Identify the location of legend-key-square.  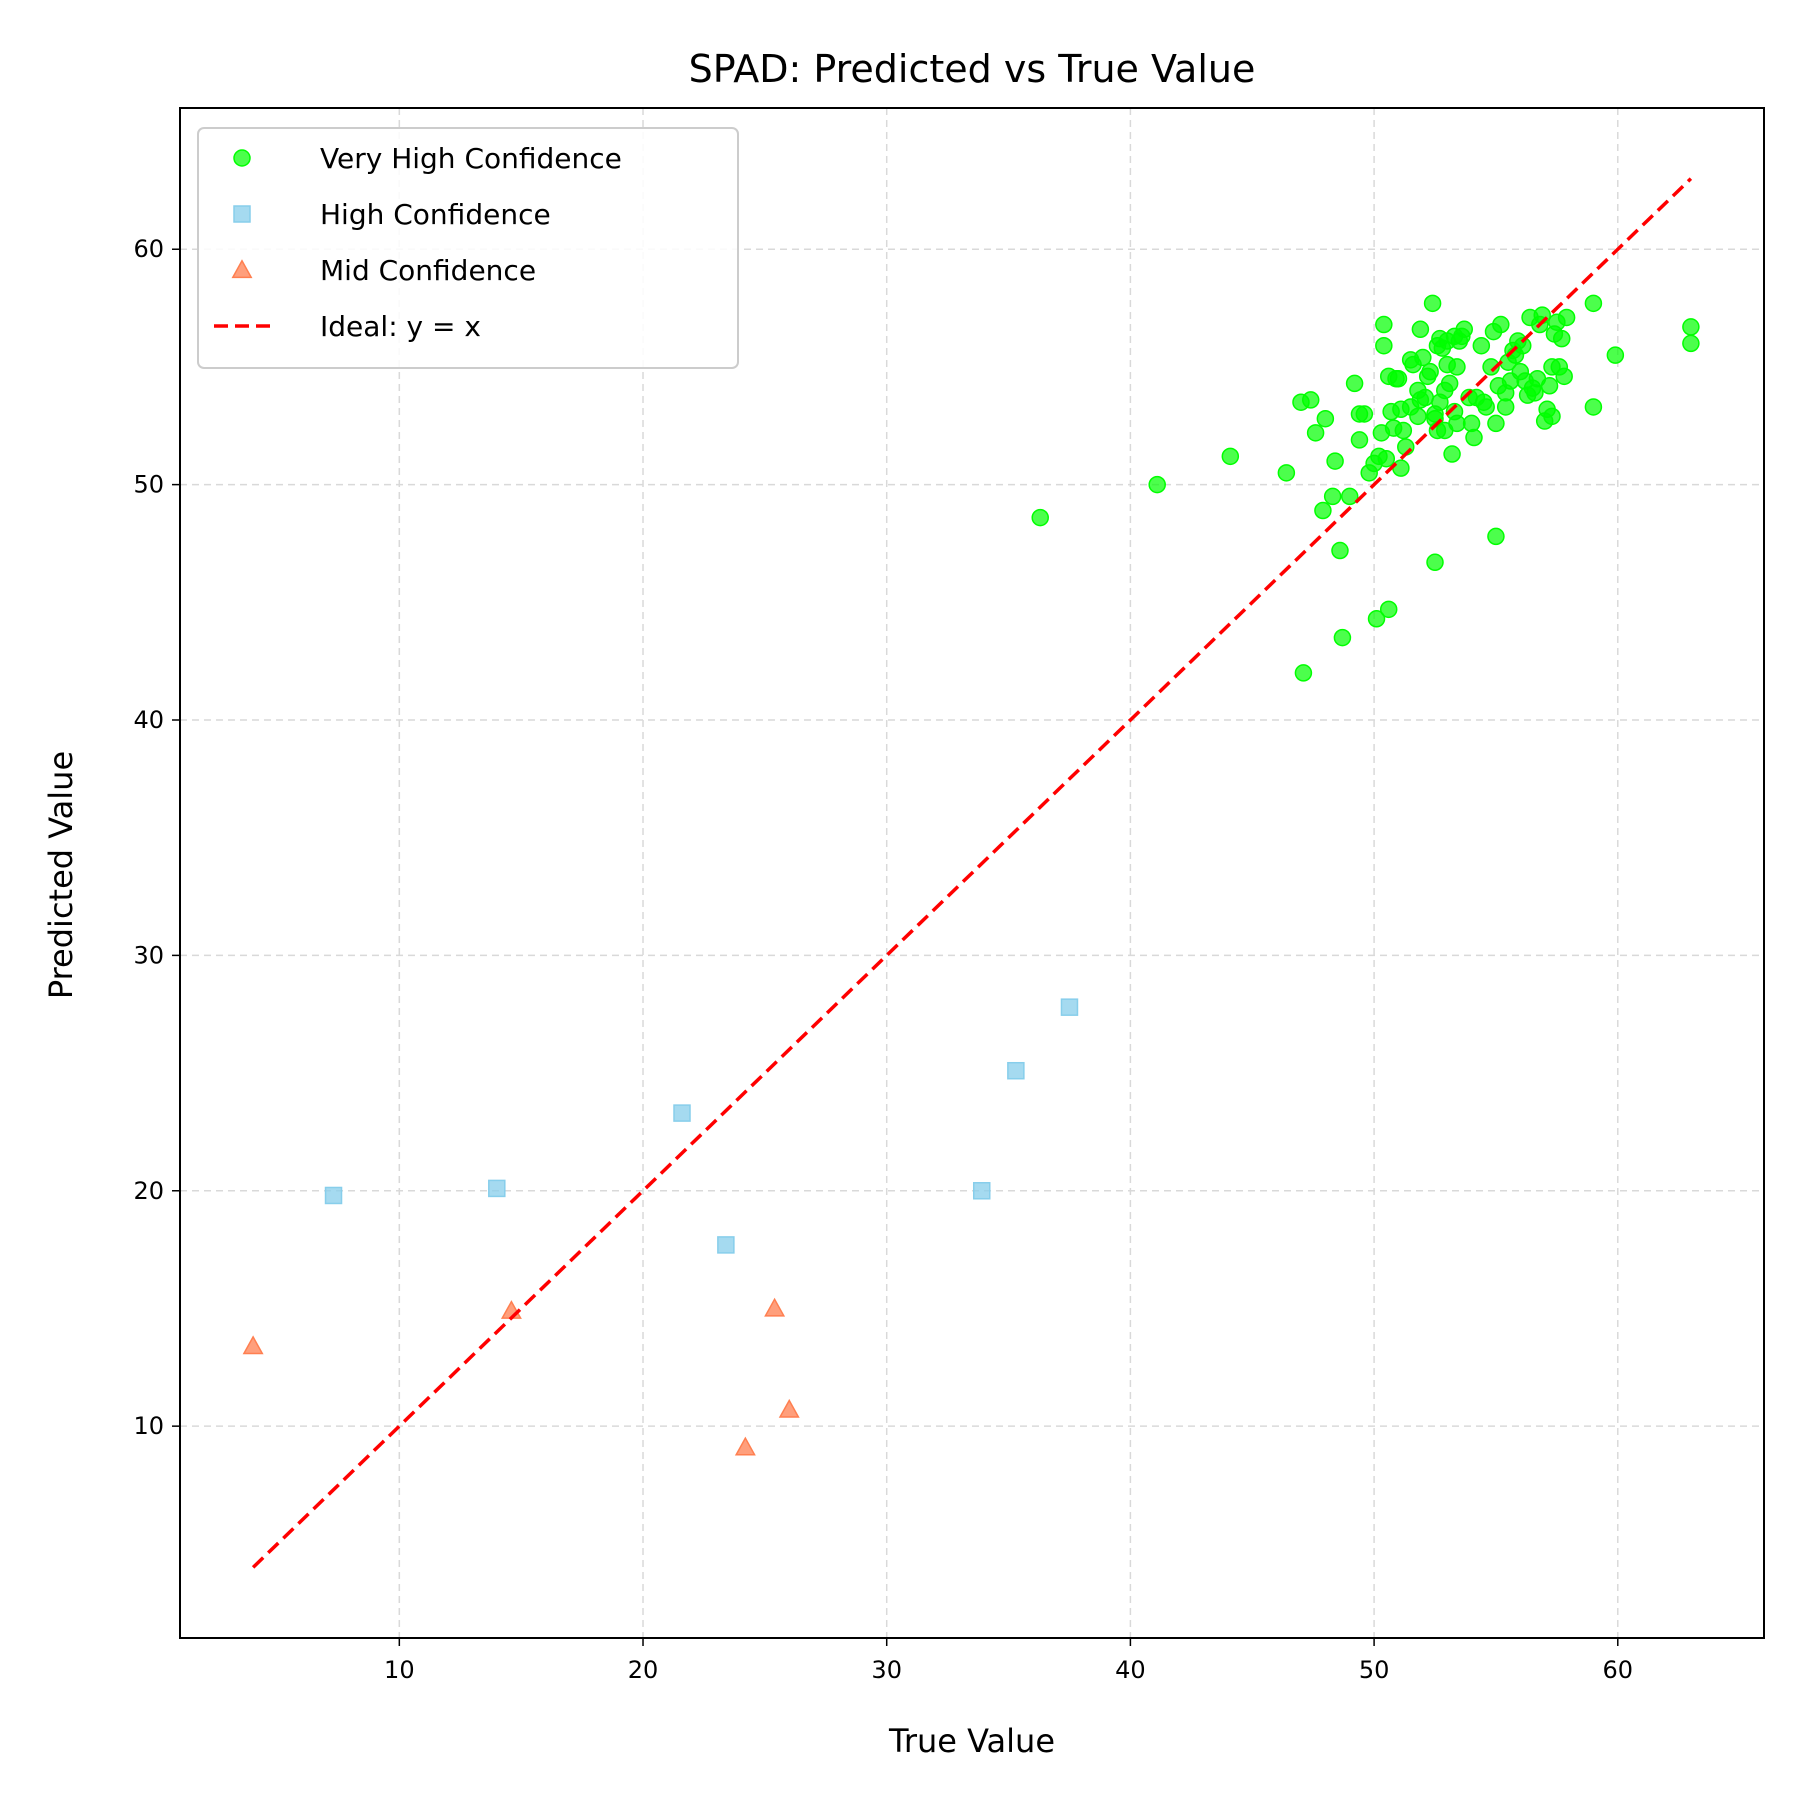
(242, 214).